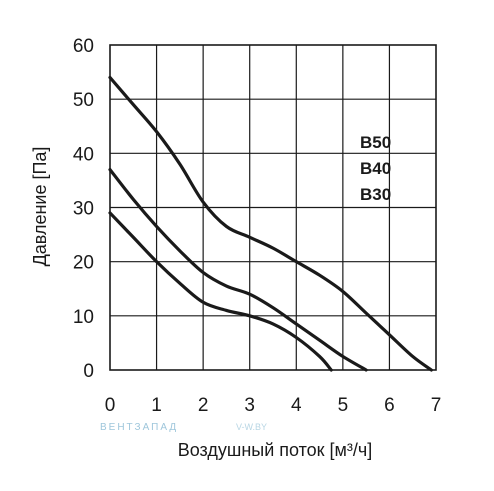 The height and width of the screenshot is (491, 494). Describe the element at coordinates (110, 405) in the screenshot. I see `x-tick-label: 0` at that location.